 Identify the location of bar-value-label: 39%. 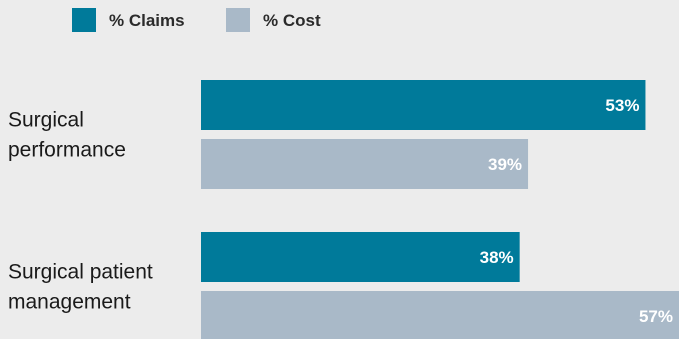
(505, 164).